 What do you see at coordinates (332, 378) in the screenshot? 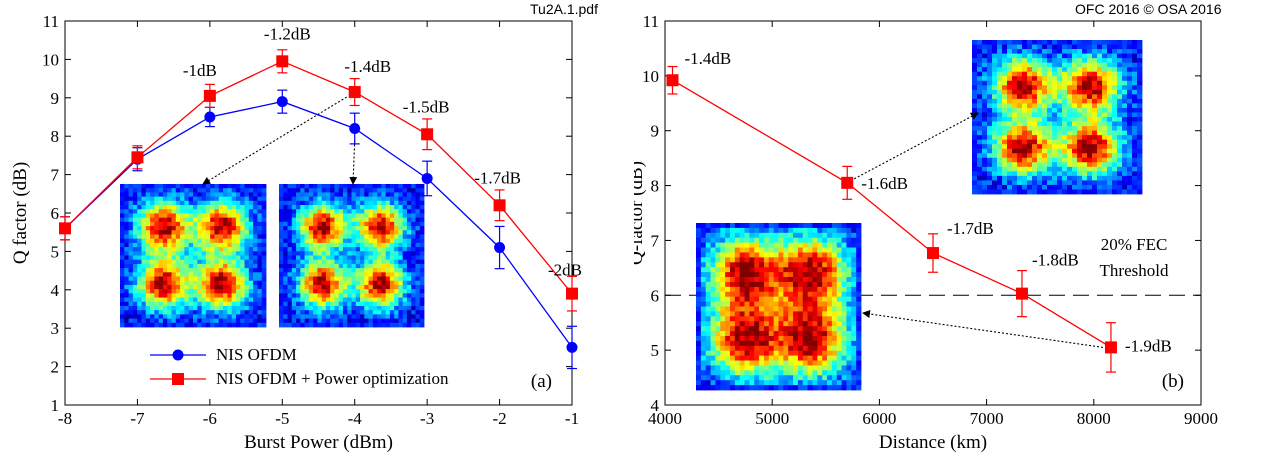
I see `legend-label: NIS OFDM + Power optimization` at bounding box center [332, 378].